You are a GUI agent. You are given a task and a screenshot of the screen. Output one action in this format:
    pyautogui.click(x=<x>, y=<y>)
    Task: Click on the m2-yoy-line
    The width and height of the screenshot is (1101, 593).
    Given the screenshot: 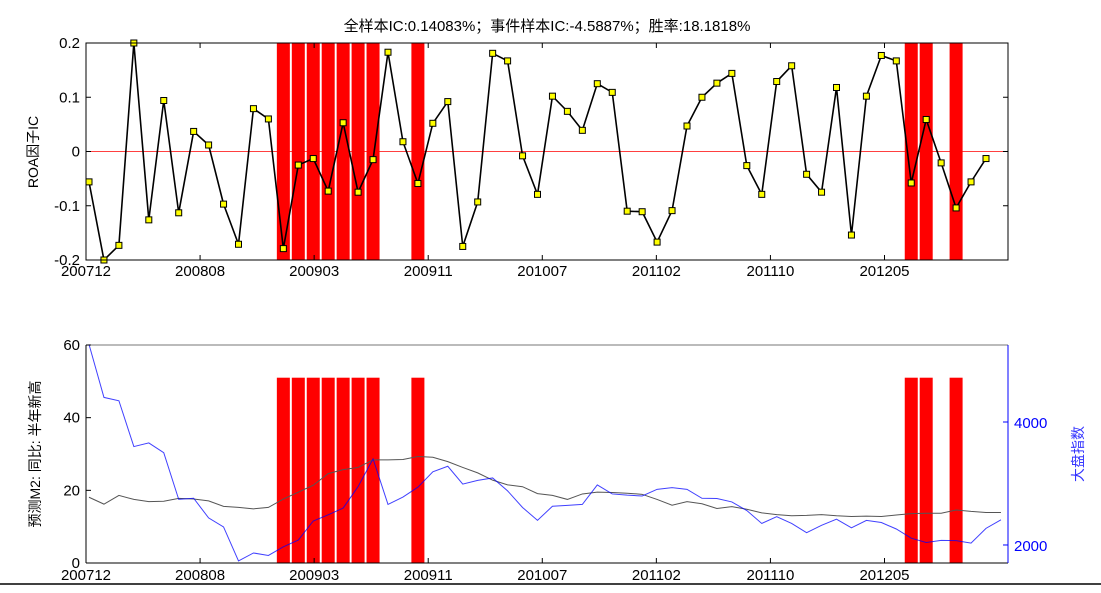 What is the action you would take?
    pyautogui.click(x=544, y=486)
    